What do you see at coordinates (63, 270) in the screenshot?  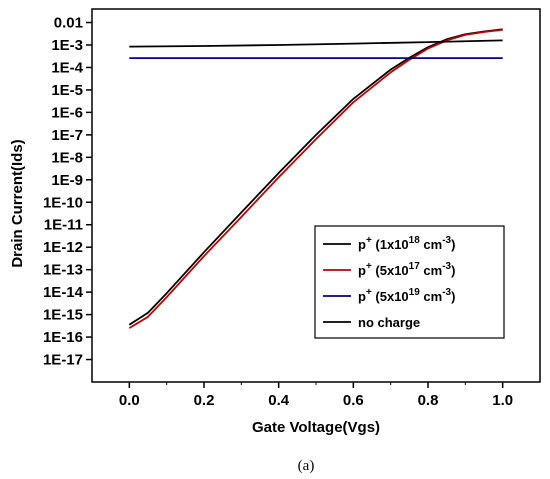 I see `y-tick-label: 1E-13` at bounding box center [63, 270].